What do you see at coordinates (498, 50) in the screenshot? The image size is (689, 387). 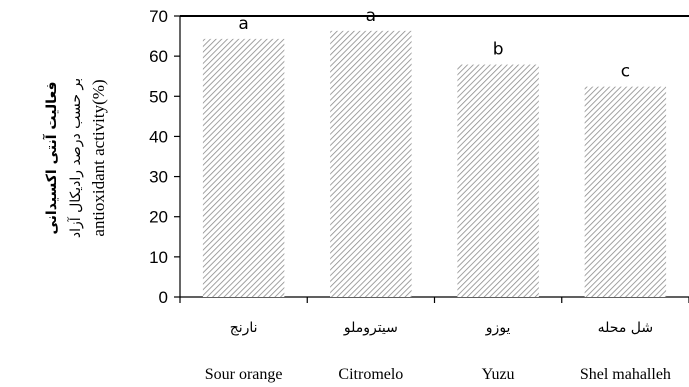 I see `bar-data-label: b` at bounding box center [498, 50].